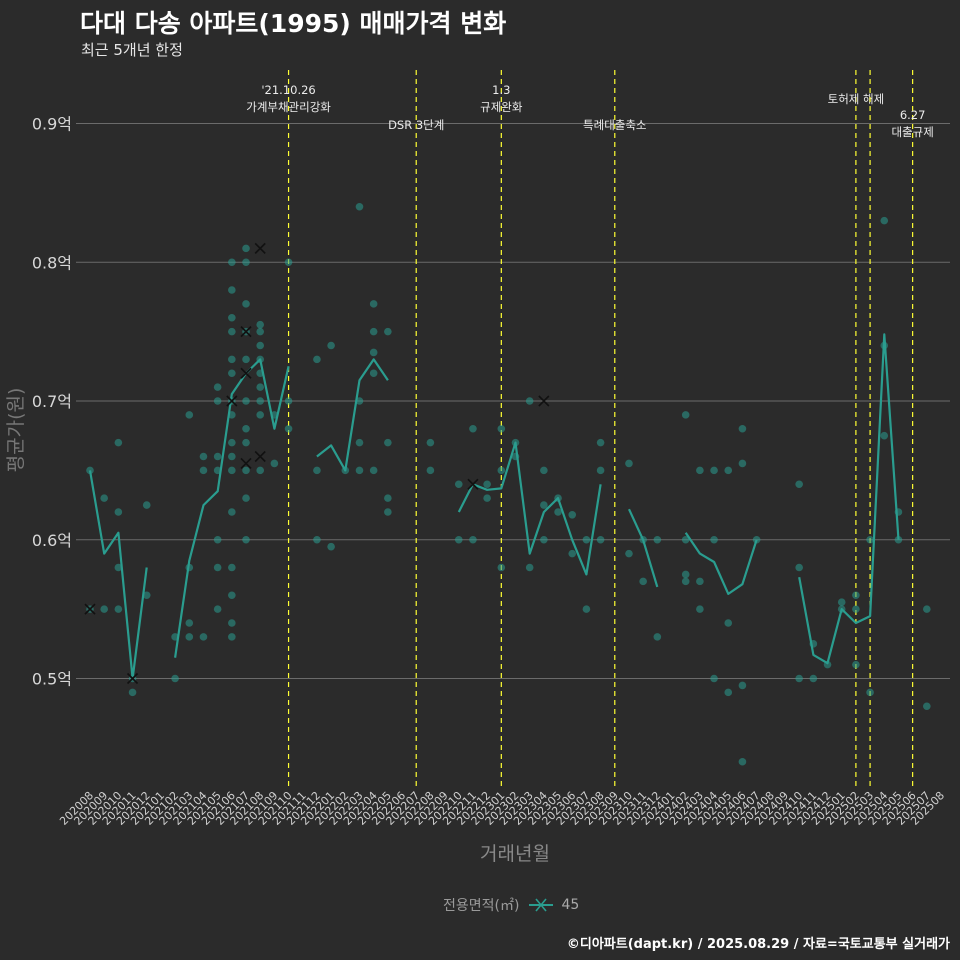 The height and width of the screenshot is (960, 960). I want to click on chart-subtitle: 최근 5개년 한정, so click(132, 50).